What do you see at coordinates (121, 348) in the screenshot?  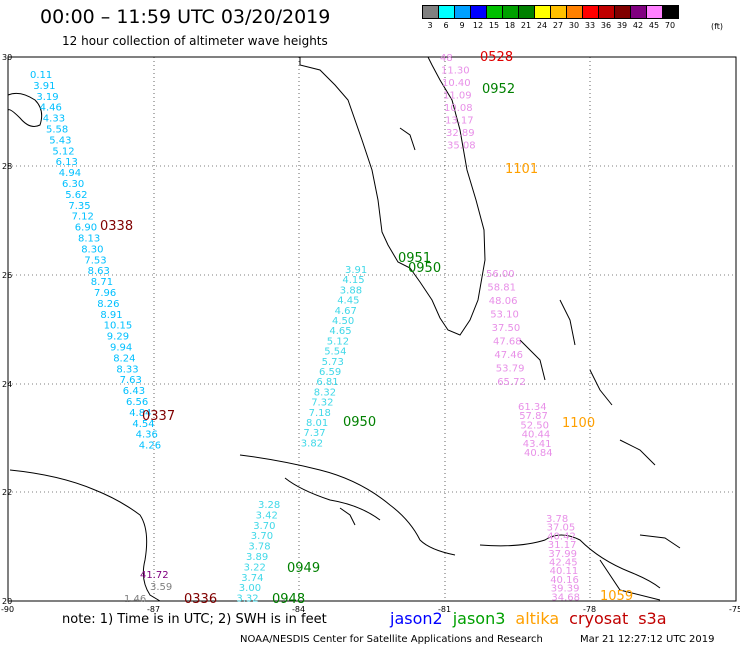 I see `wave-value: 9.94` at bounding box center [121, 348].